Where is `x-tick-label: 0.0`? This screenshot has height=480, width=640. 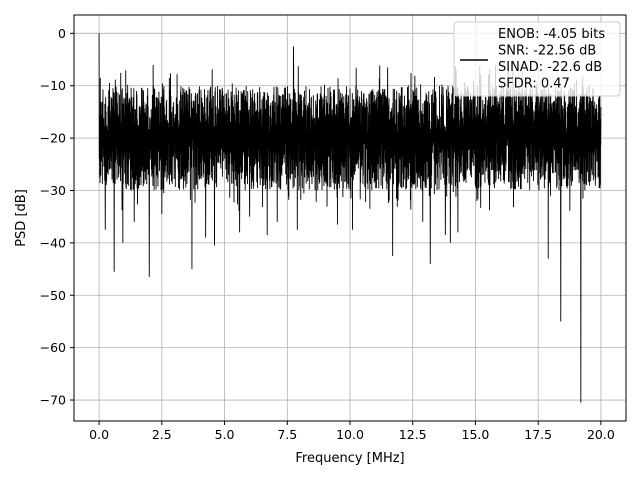
x-tick-label: 0.0 is located at coordinates (99, 434).